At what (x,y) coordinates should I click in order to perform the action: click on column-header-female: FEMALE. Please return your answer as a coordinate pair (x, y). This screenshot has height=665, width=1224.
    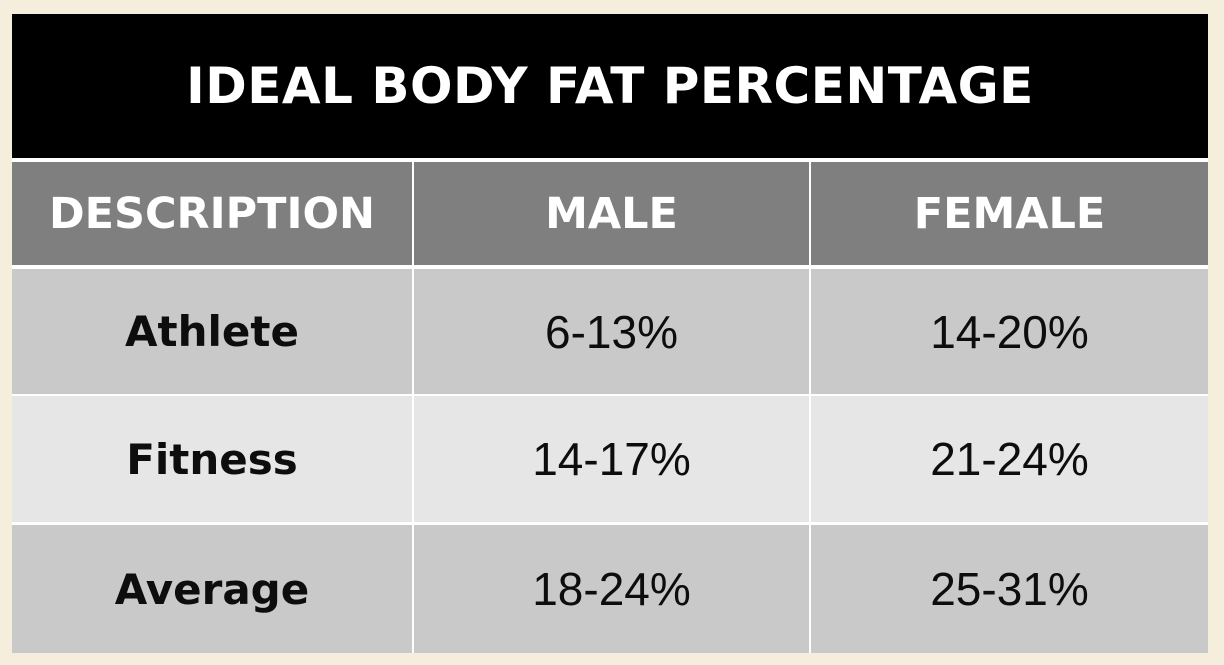
    Looking at the image, I should click on (1009, 213).